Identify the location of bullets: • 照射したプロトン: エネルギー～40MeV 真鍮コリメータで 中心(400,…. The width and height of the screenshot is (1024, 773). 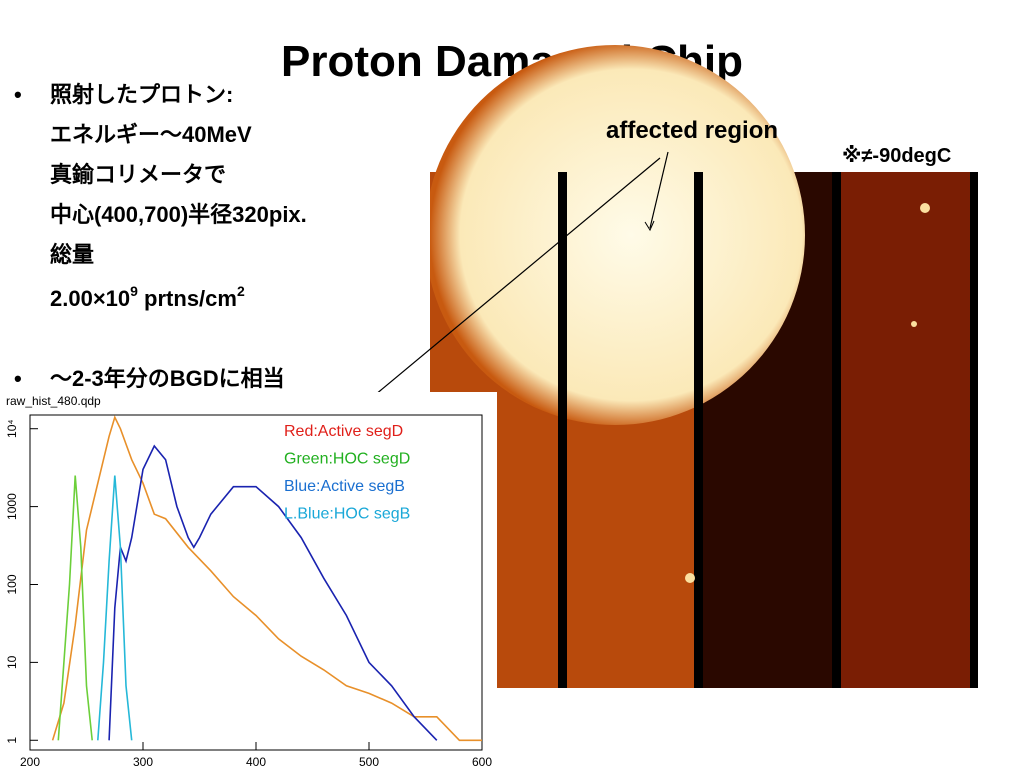
(160, 236).